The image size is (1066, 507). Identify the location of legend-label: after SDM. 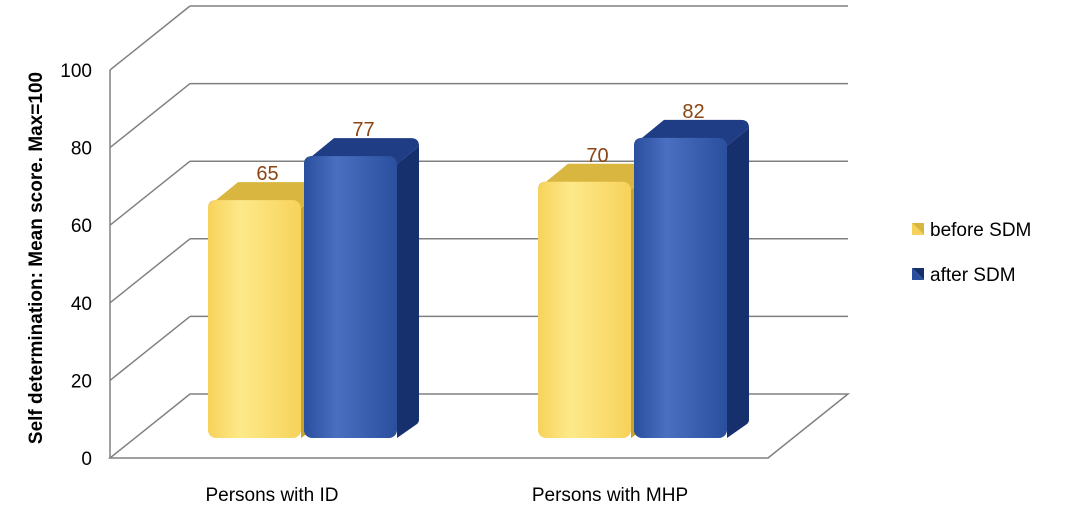
(973, 275).